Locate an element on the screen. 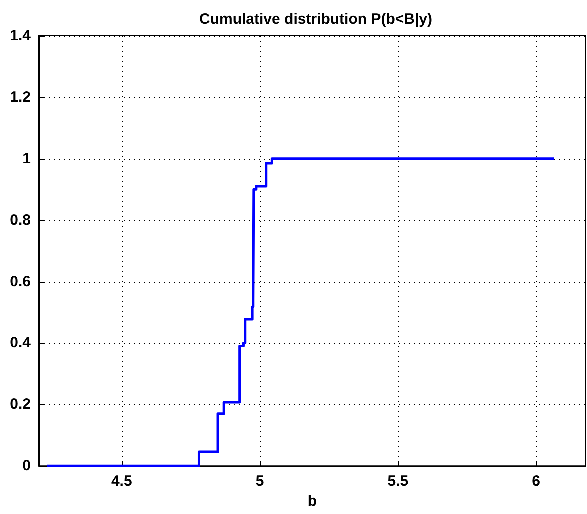 Image resolution: width=587 pixels, height=514 pixels. x-axis-title: b is located at coordinates (313, 501).